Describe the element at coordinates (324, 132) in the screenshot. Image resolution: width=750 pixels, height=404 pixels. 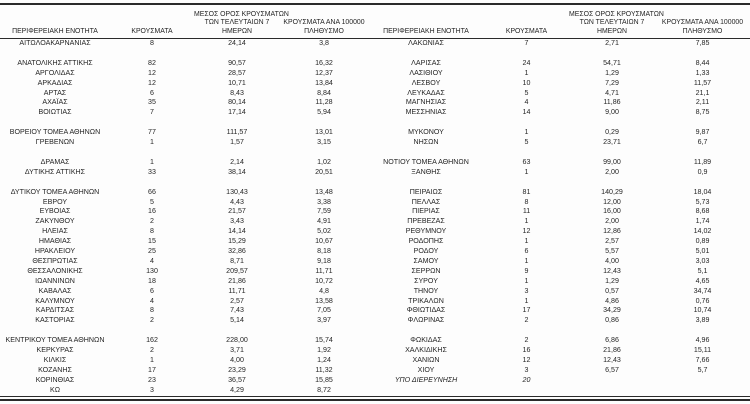
I see `left-per100k-cell: 13,01` at that location.